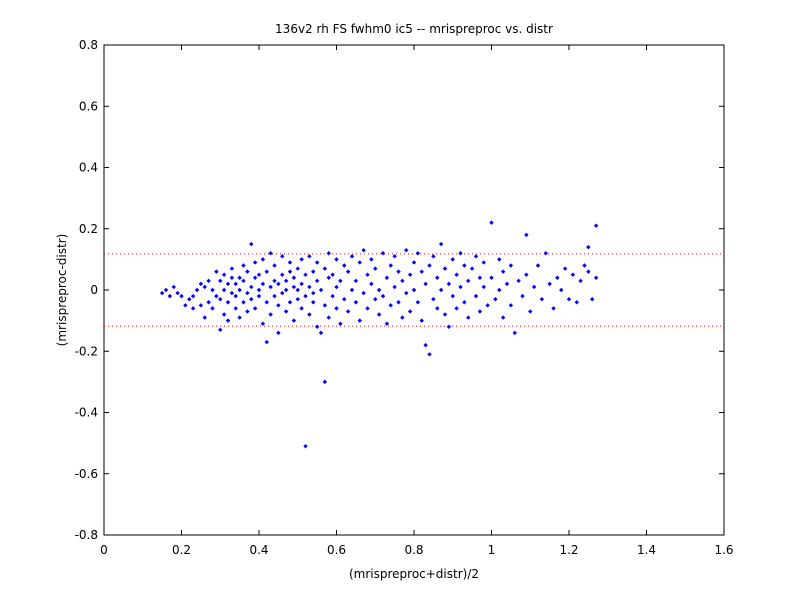  Describe the element at coordinates (62, 290) in the screenshot. I see `y-axis-label: (mrispreproc-distr)` at that location.